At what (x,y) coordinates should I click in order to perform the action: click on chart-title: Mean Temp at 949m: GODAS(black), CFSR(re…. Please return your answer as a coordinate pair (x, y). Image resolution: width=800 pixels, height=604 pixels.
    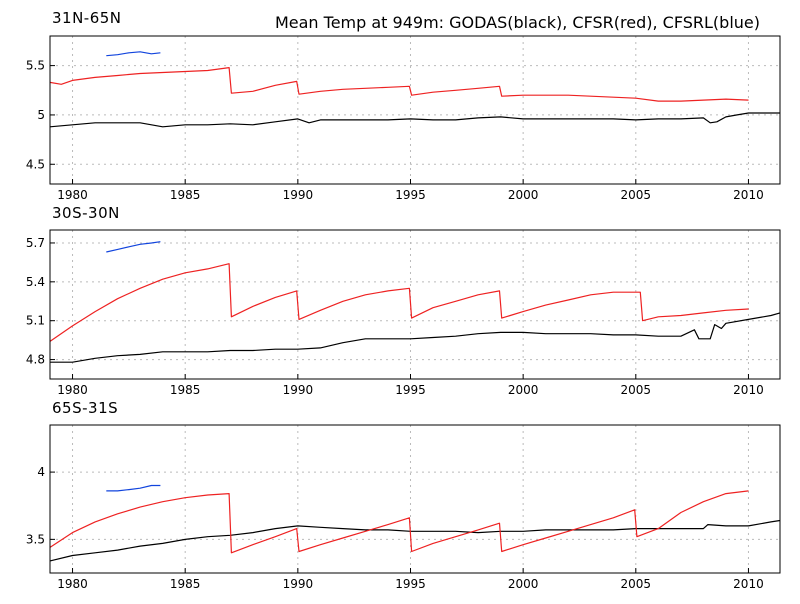
    Looking at the image, I should click on (517, 22).